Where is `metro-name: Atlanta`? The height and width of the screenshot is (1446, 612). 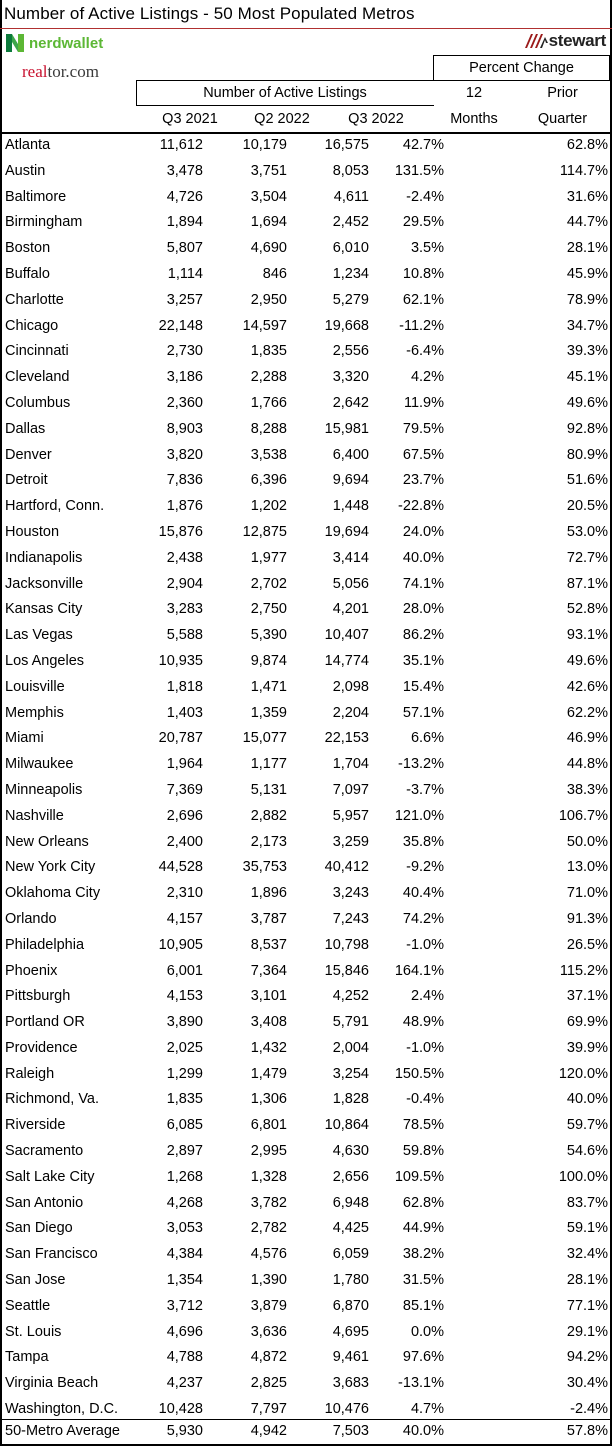
metro-name: Atlanta is located at coordinates (28, 145).